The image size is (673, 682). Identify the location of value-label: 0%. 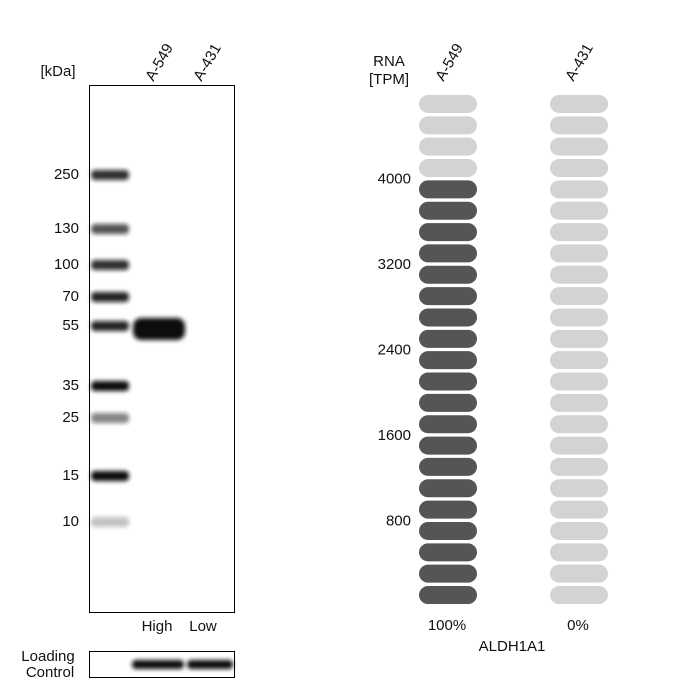
(578, 625).